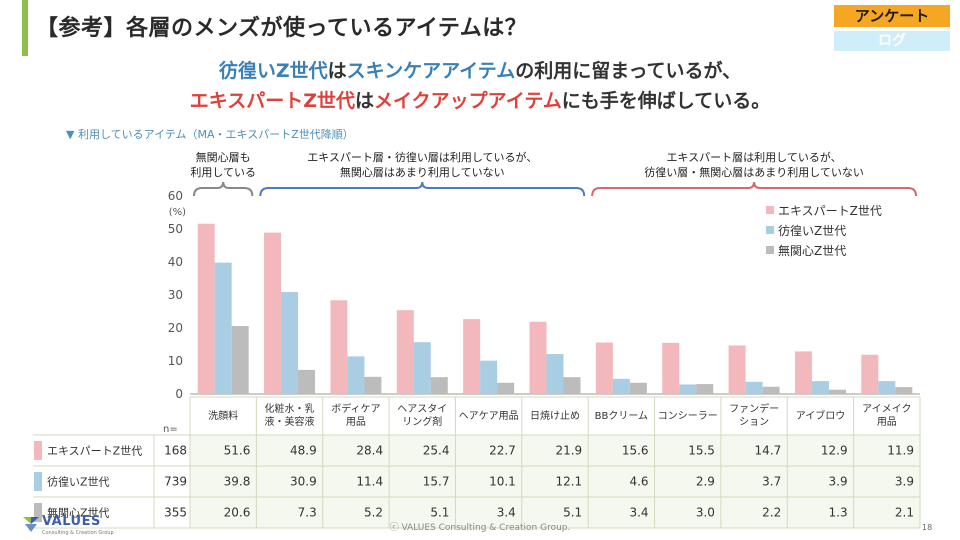  Describe the element at coordinates (175, 262) in the screenshot. I see `y-tick-label: 40` at that location.